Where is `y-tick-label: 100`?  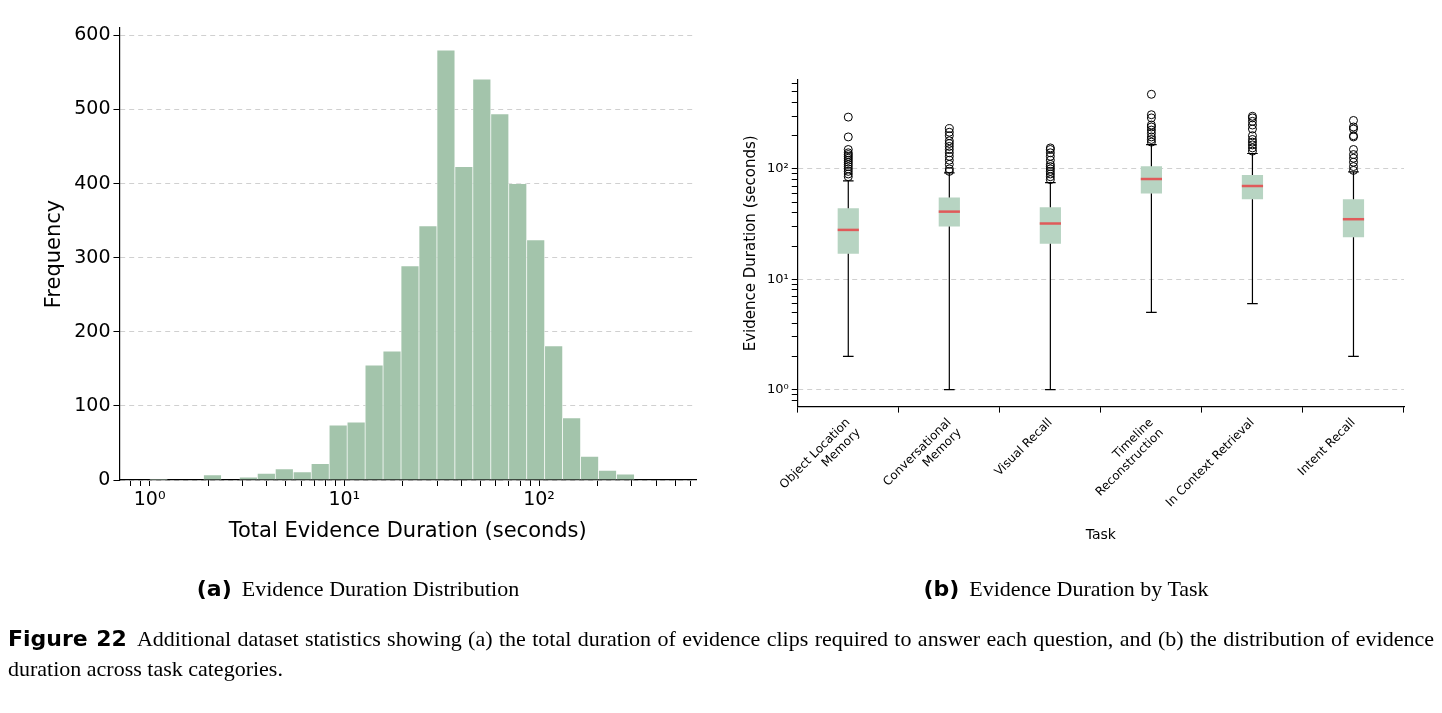
y-tick-label: 100 is located at coordinates (92, 403).